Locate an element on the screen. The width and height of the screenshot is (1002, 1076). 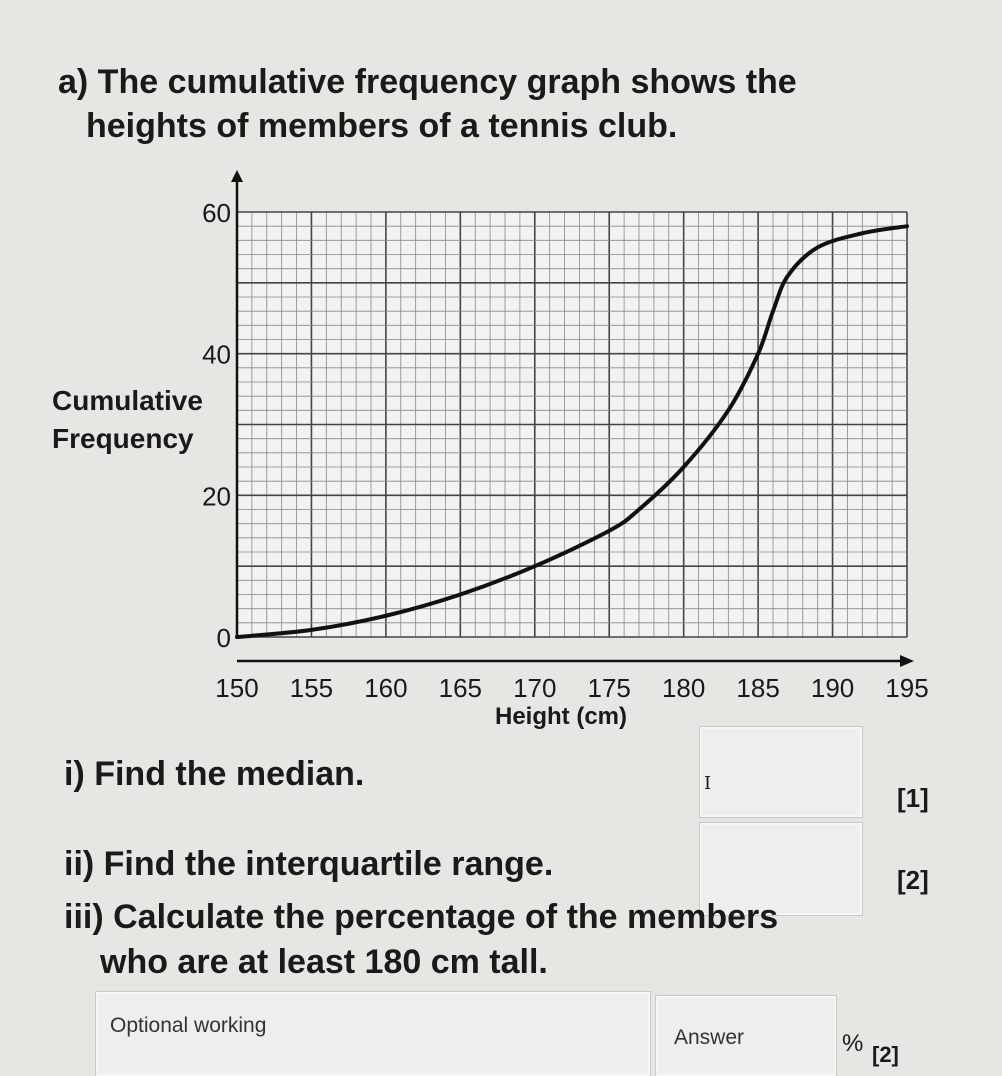
median-answer-input: I is located at coordinates (781, 772).